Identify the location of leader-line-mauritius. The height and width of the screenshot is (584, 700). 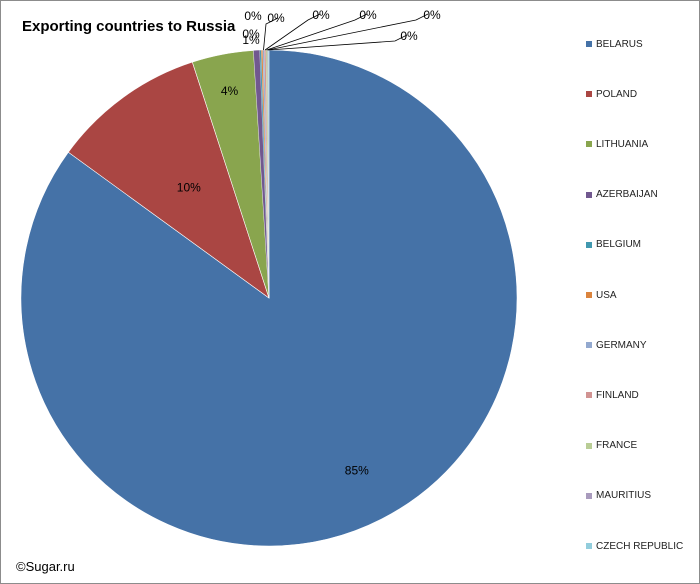
(348, 32).